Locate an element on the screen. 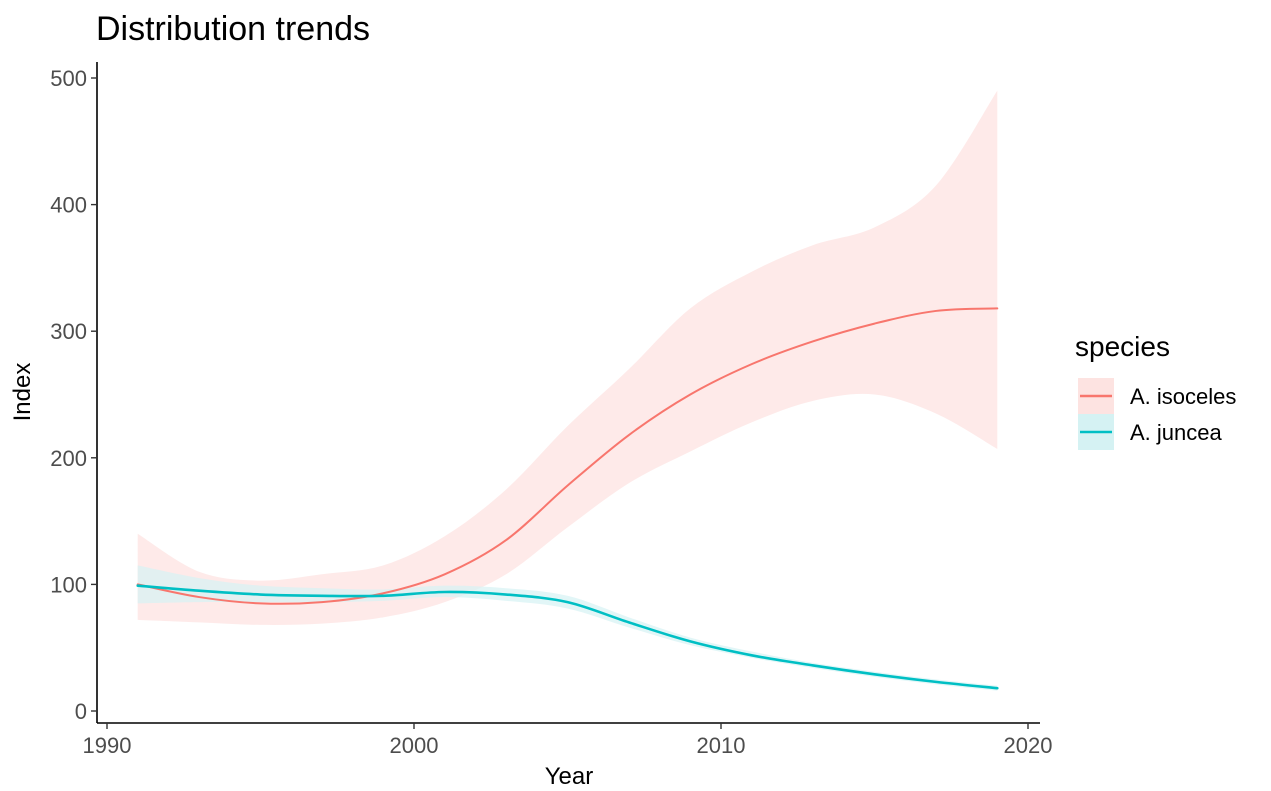 Image resolution: width=1271 pixels, height=791 pixels. x-tick-label: 2010 is located at coordinates (721, 745).